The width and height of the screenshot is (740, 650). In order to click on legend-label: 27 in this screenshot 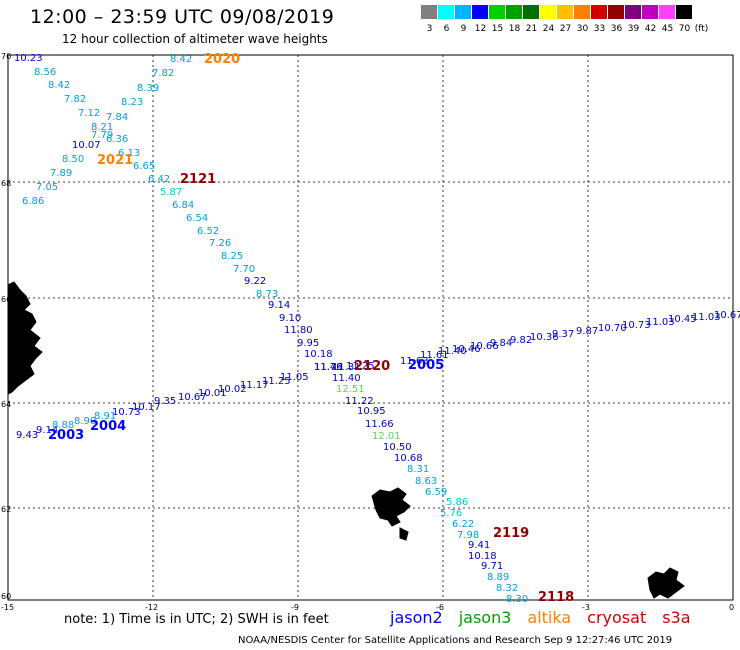, I will do `click(565, 29)`.